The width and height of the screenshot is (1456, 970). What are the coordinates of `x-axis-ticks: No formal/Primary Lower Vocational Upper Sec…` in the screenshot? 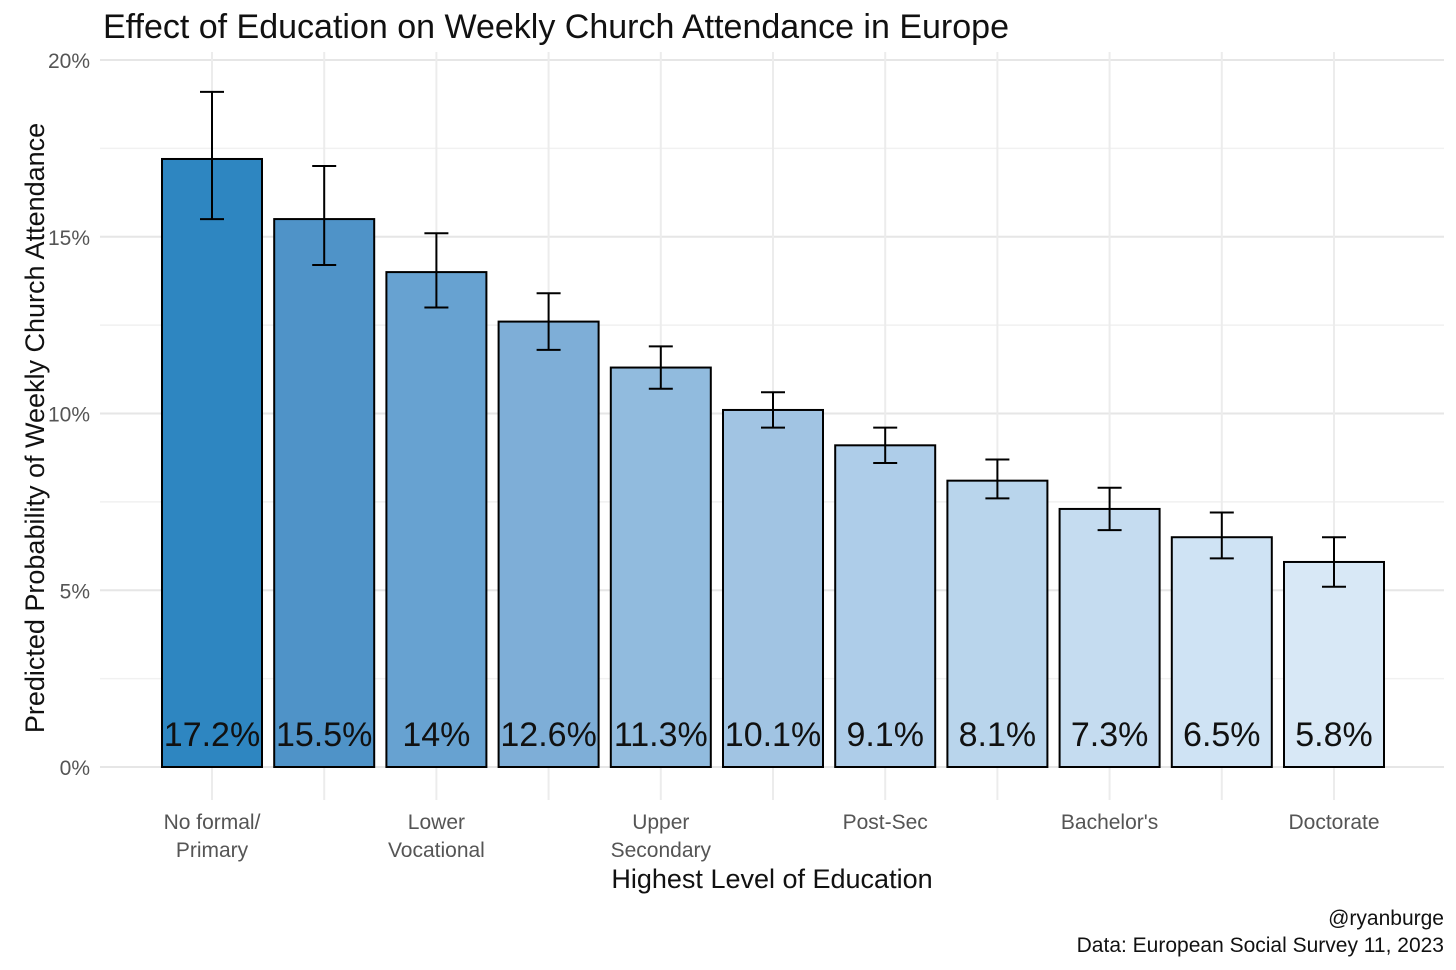 It's located at (772, 836).